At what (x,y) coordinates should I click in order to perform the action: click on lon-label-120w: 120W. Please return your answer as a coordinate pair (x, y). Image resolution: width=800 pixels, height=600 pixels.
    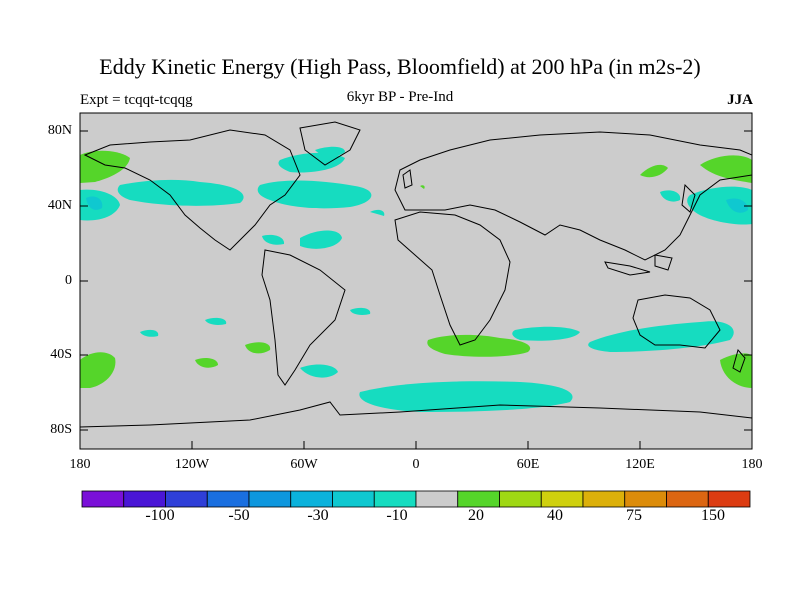
    Looking at the image, I should click on (192, 464).